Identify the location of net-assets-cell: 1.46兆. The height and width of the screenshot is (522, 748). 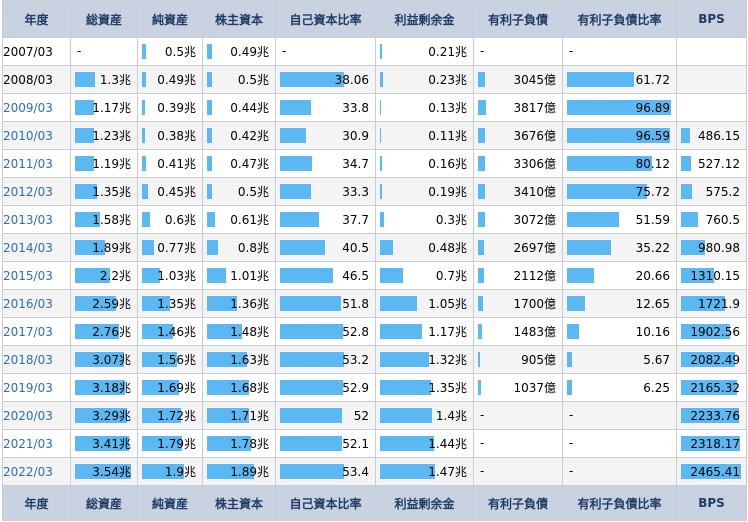
(170, 331).